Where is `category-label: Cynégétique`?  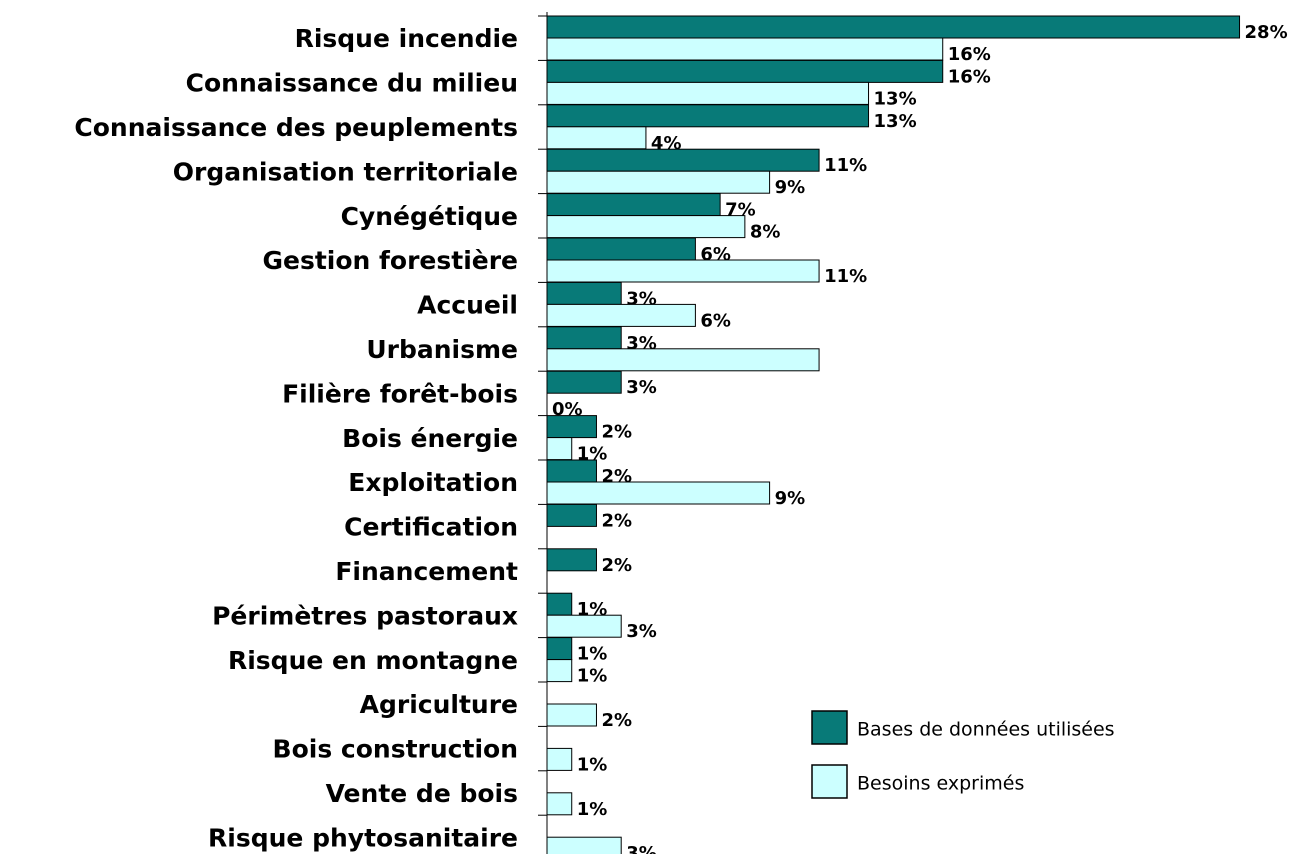
category-label: Cynégétique is located at coordinates (429, 216).